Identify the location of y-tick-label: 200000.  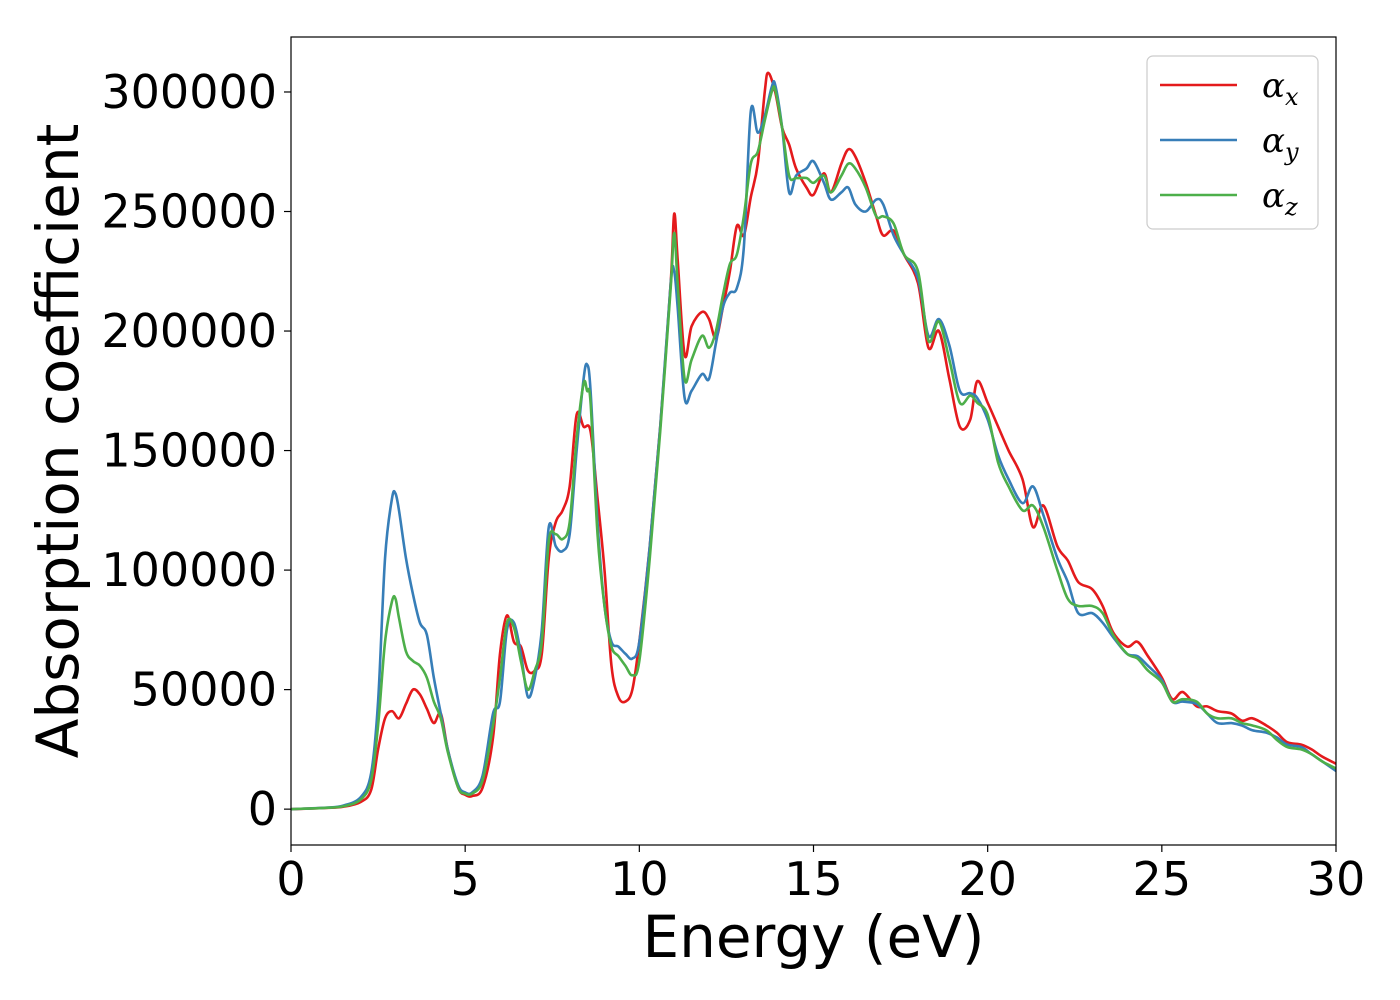
(189, 331).